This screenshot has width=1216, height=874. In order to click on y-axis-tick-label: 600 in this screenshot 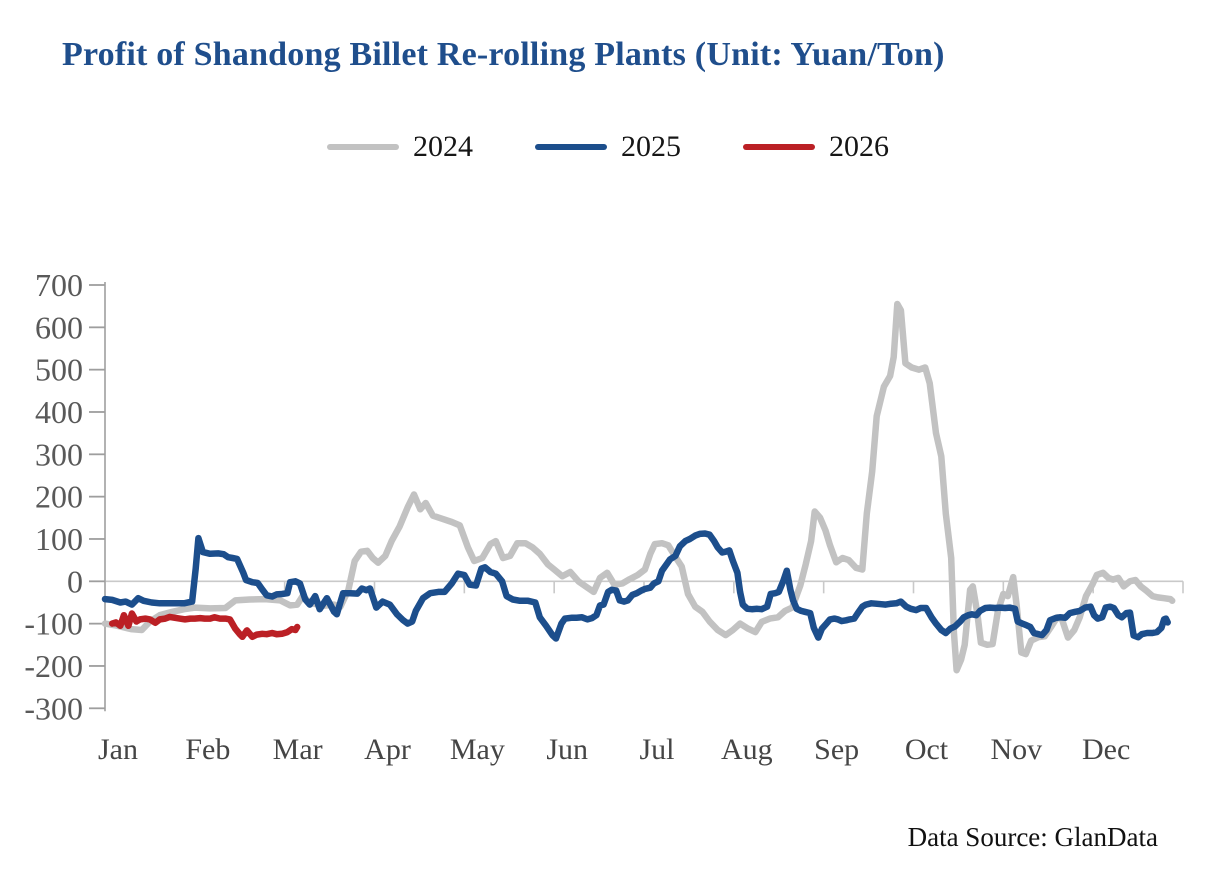, I will do `click(59, 327)`.